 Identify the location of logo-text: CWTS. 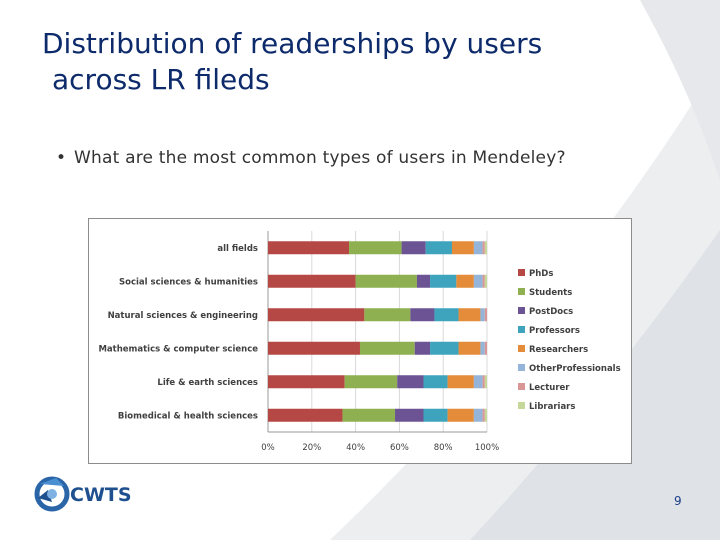
(101, 495).